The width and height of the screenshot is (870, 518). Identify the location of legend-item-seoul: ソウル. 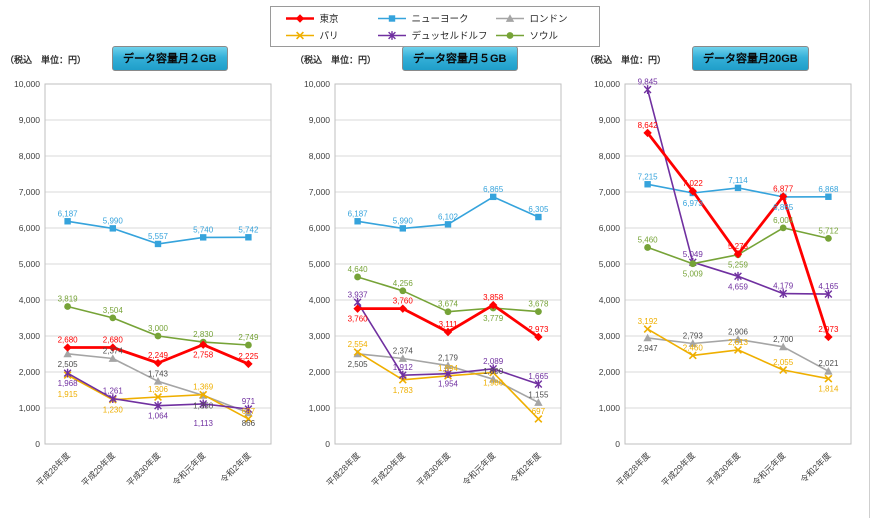
(540, 35).